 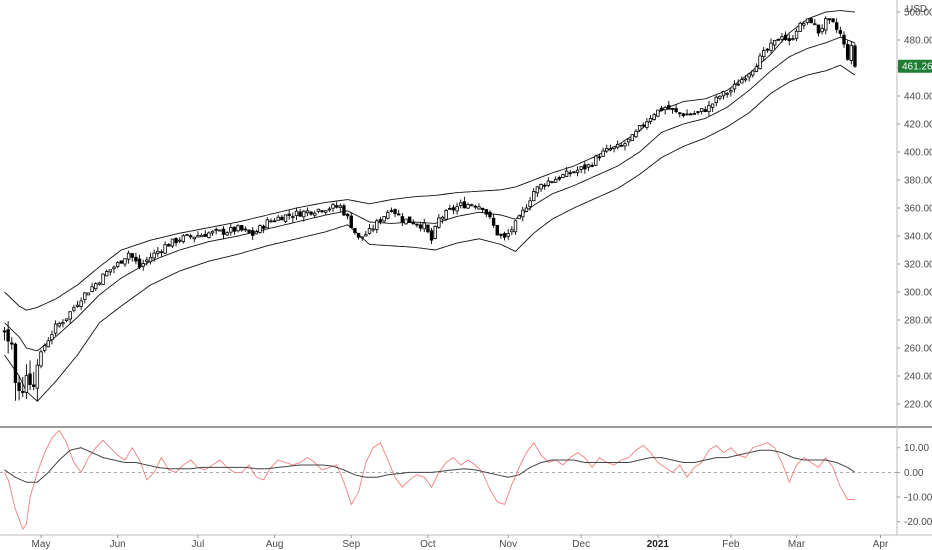 What do you see at coordinates (918, 293) in the screenshot?
I see `price-tick-label: 300.00` at bounding box center [918, 293].